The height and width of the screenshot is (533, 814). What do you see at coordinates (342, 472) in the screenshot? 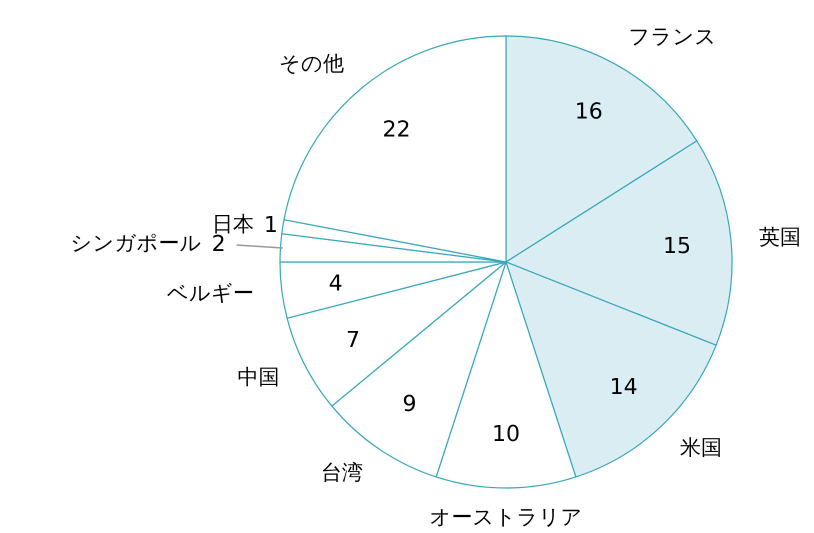
I see `slice-label: 台湾` at bounding box center [342, 472].